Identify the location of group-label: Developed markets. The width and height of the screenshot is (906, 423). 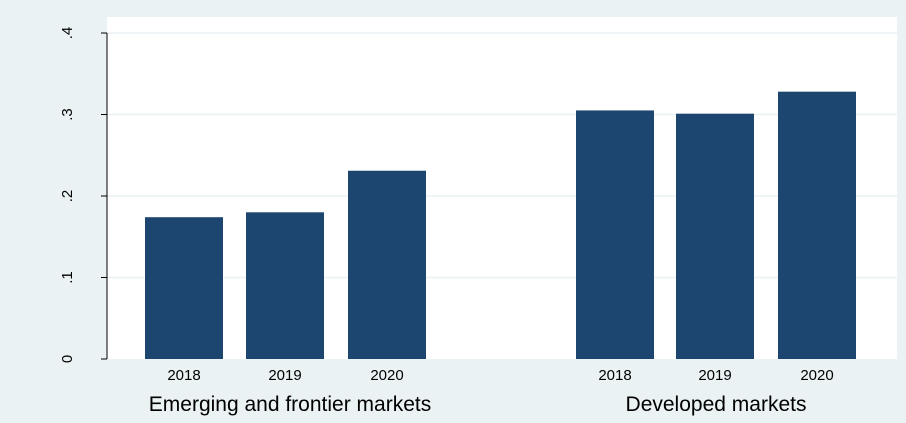
(716, 404).